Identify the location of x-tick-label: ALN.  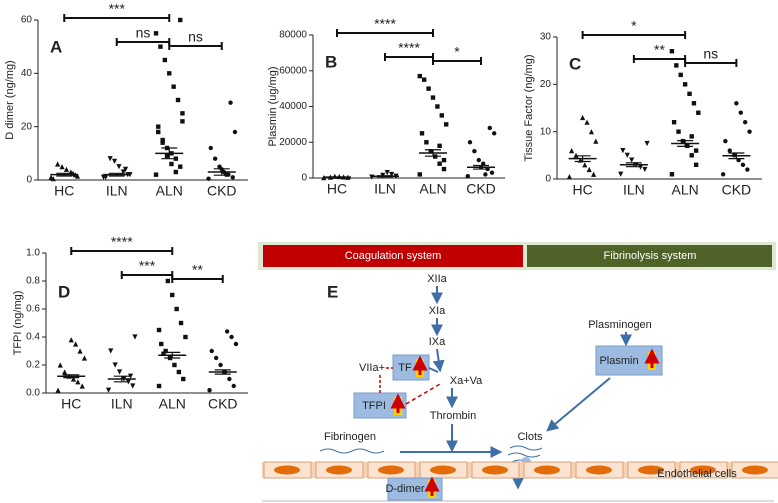
(172, 404).